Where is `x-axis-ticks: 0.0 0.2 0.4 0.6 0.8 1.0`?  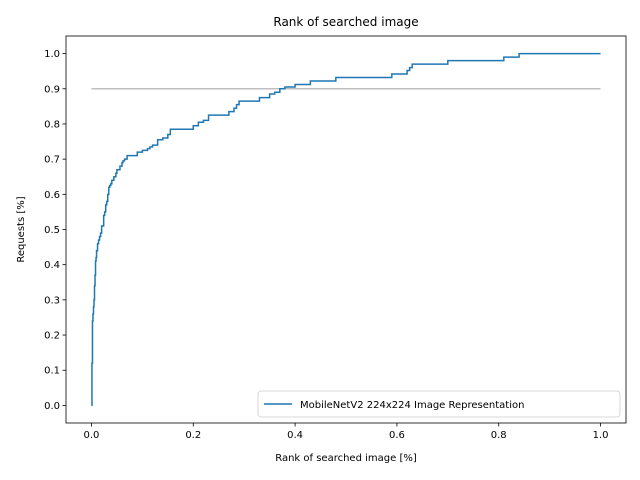
x-axis-ticks: 0.0 0.2 0.4 0.6 0.8 1.0 is located at coordinates (346, 432).